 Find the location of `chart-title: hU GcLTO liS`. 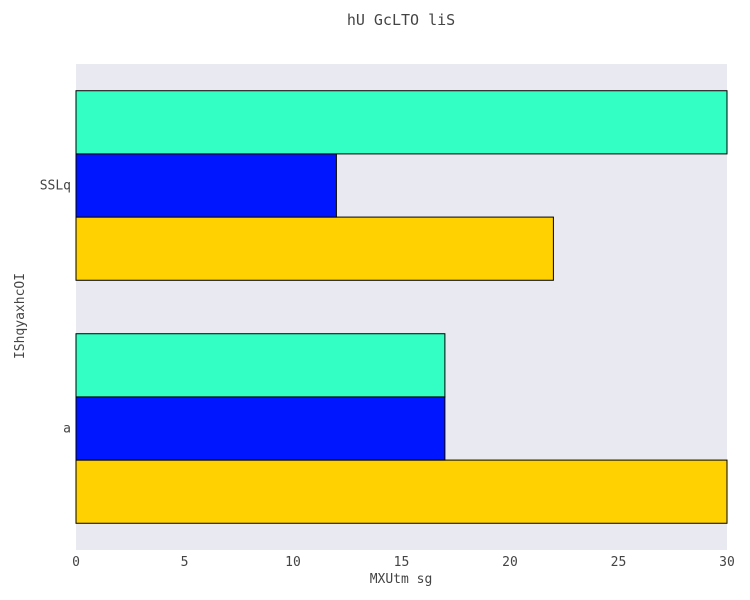

chart-title: hU GcLTO liS is located at coordinates (401, 20).